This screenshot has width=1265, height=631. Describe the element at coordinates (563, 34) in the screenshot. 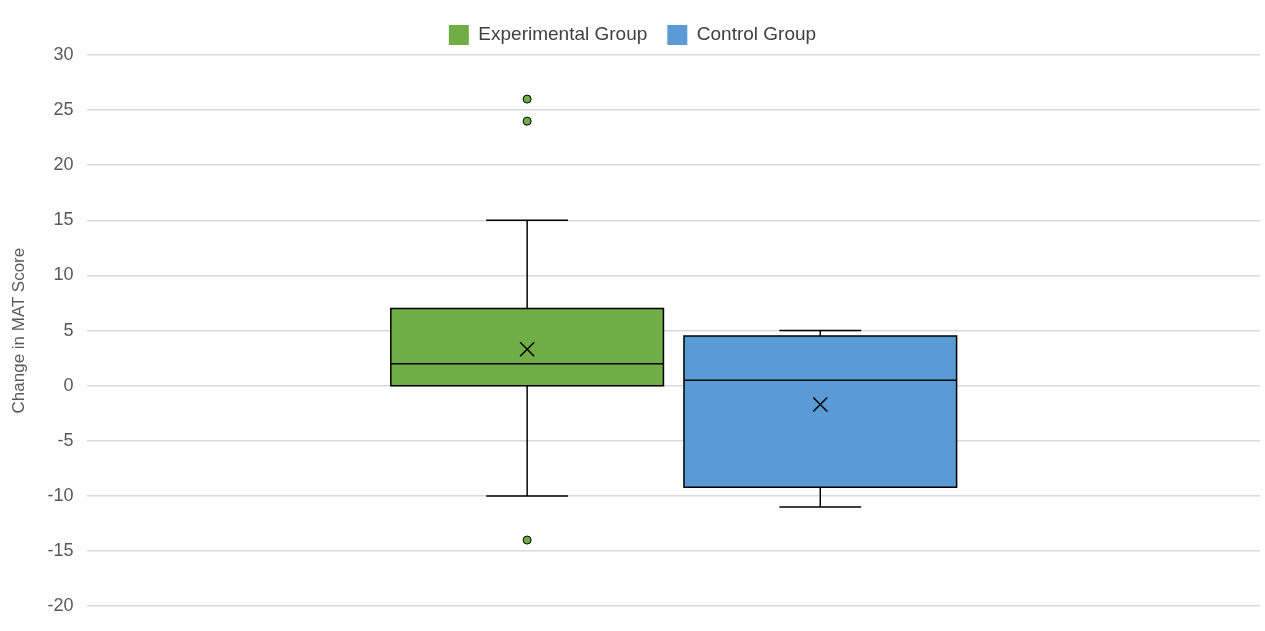

I see `legend-label: Experimental Group` at that location.